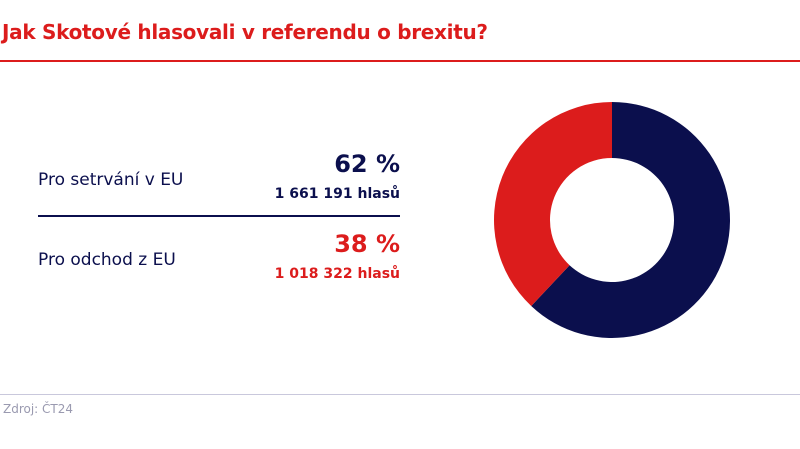  Describe the element at coordinates (219, 216) in the screenshot. I see `legend-divider` at that location.